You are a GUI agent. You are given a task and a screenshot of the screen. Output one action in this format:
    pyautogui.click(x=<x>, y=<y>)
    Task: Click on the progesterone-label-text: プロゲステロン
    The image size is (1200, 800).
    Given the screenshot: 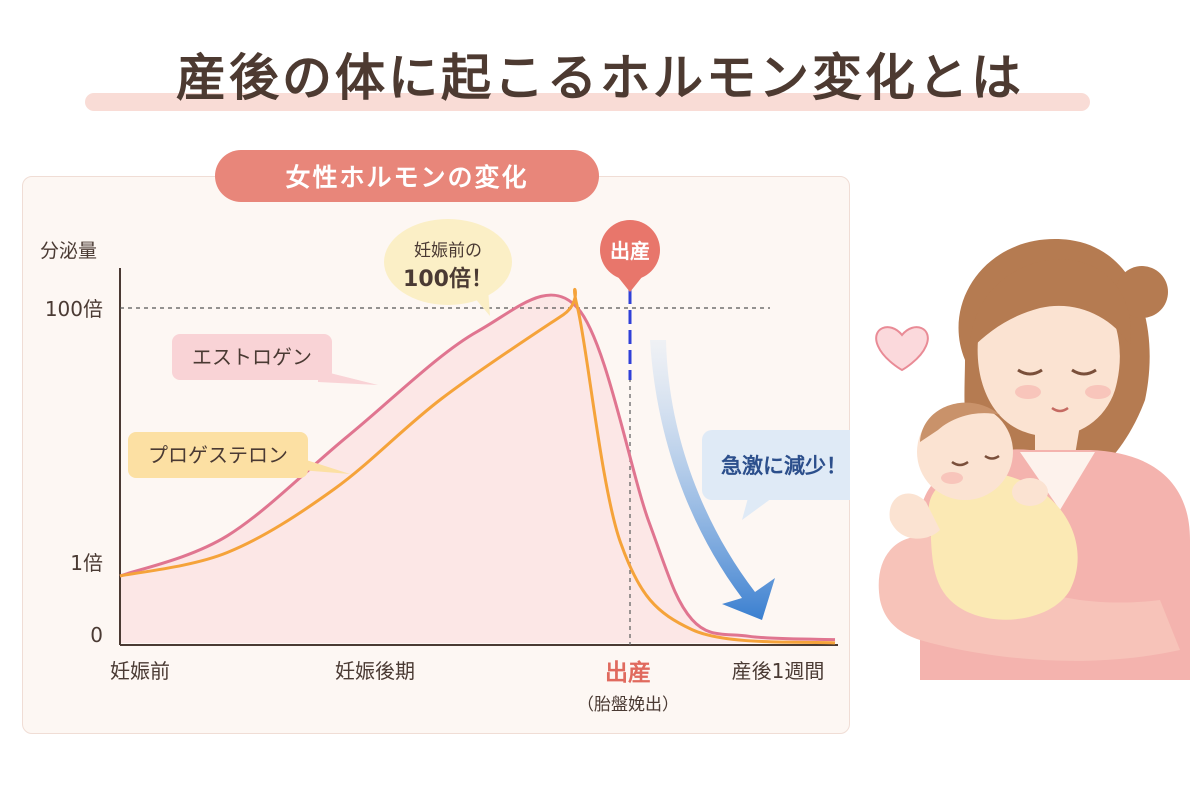 What is the action you would take?
    pyautogui.click(x=218, y=455)
    